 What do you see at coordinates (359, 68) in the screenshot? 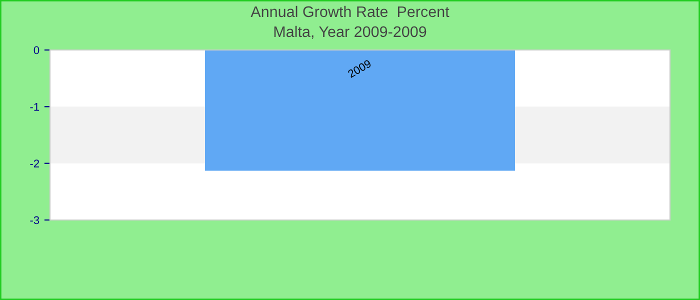
I see `x-tick-label: 2009` at bounding box center [359, 68].